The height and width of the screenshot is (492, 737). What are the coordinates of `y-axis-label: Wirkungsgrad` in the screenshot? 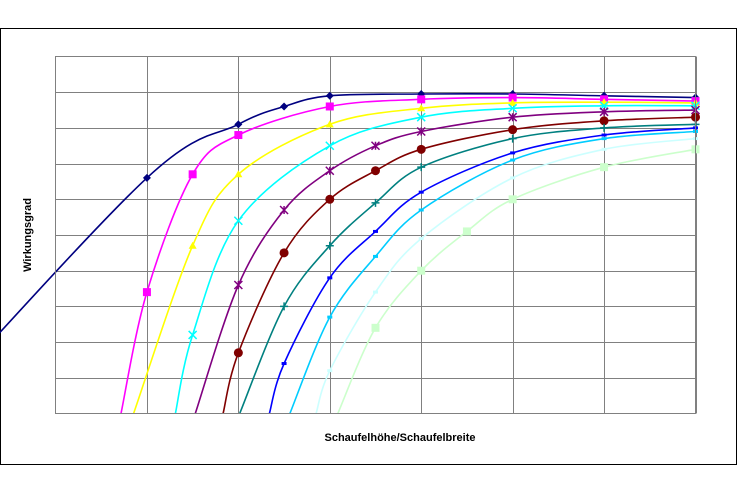 It's located at (28, 235).